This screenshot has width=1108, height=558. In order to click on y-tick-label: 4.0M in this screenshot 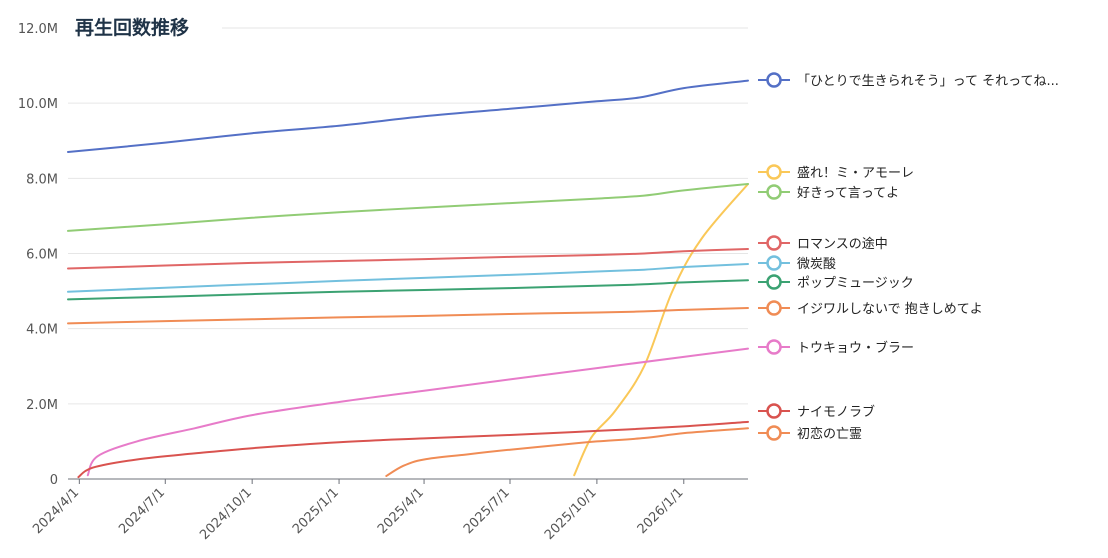, I will do `click(42, 330)`.